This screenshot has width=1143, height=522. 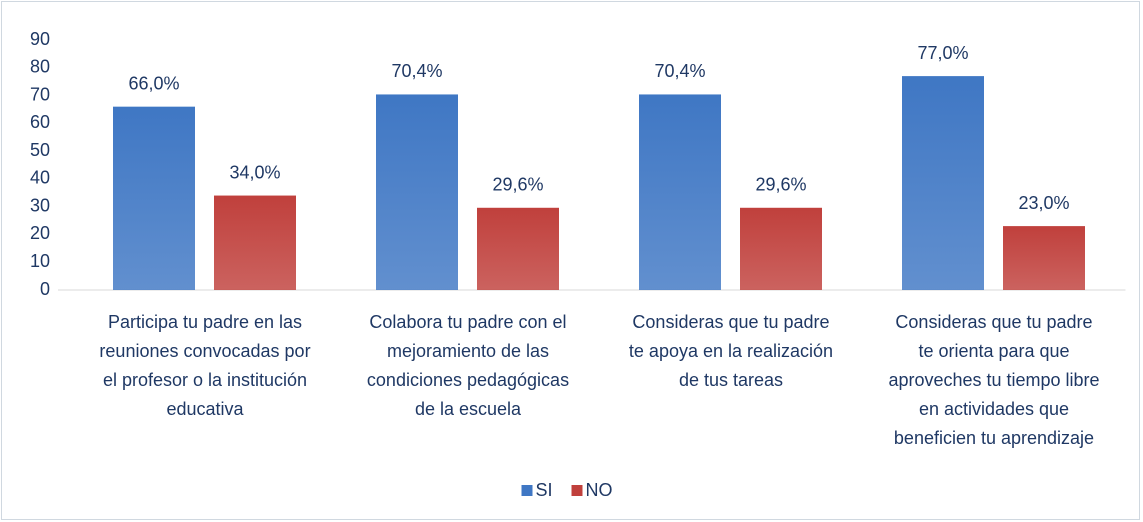 I want to click on y-tick-label: 80, so click(x=40, y=67).